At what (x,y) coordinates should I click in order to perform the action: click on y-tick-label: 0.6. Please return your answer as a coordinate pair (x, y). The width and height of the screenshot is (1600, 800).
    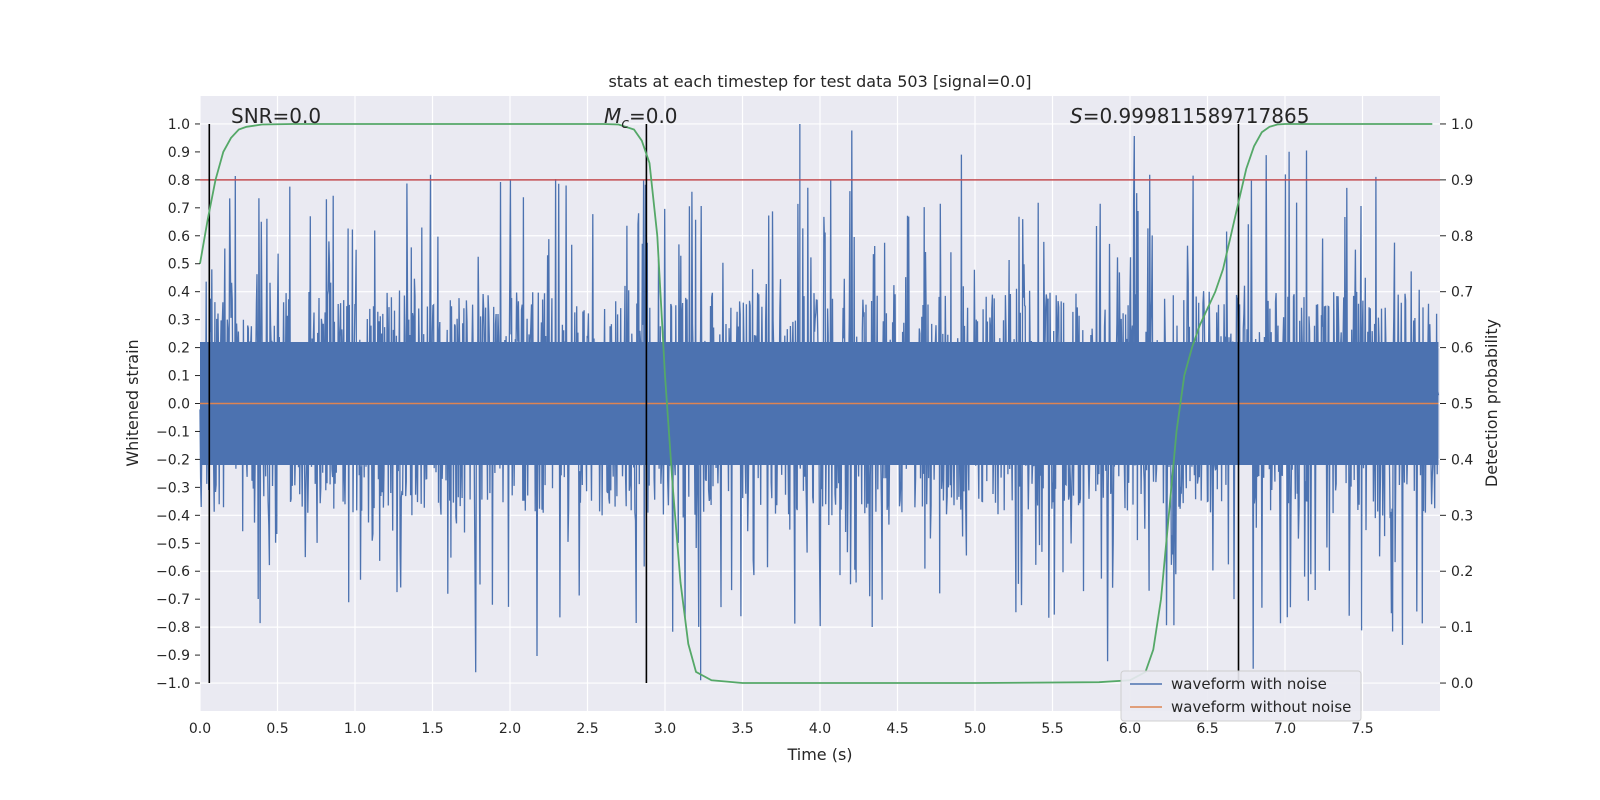
    Looking at the image, I should click on (179, 237).